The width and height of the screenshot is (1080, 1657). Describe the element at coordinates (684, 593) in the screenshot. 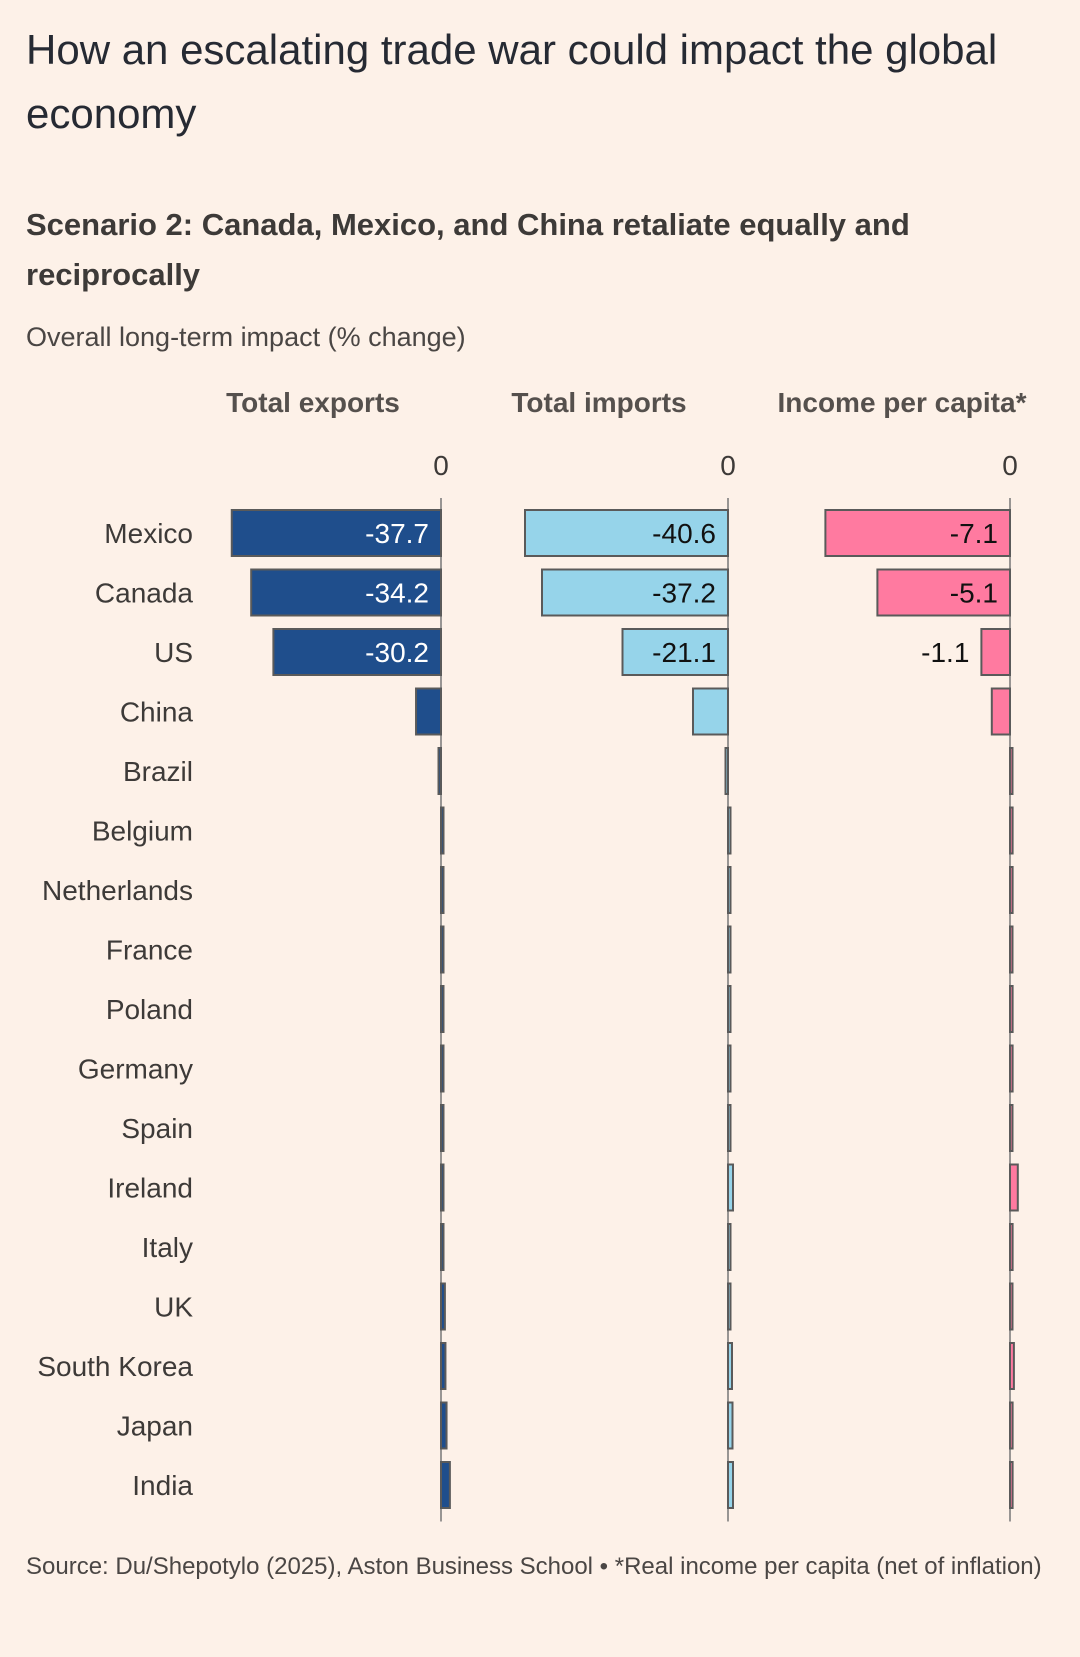

I see `data-label: -37.2` at that location.